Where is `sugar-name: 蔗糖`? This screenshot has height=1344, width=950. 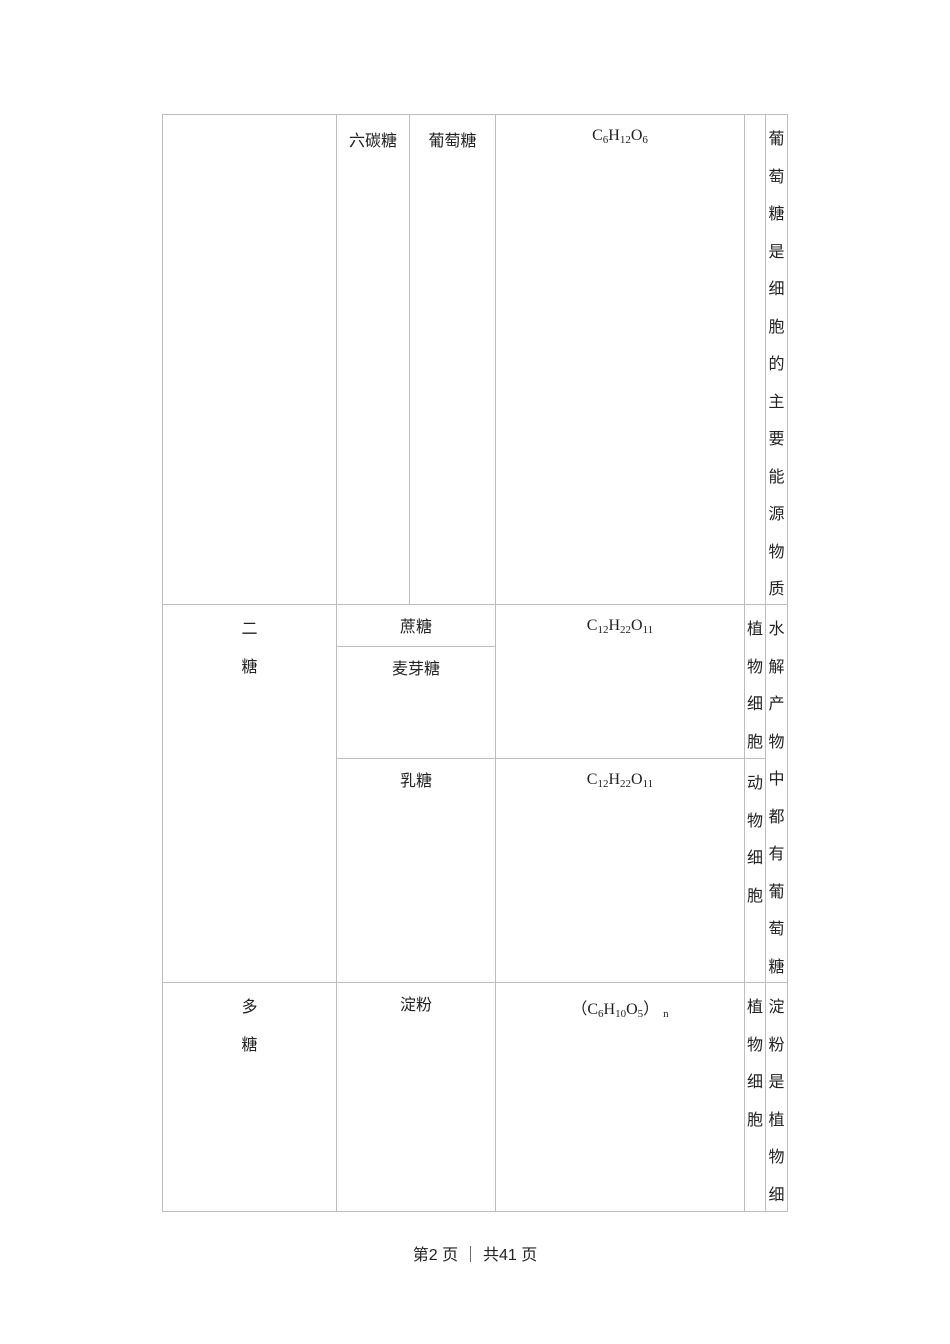
sugar-name: 蔗糖 is located at coordinates (415, 626).